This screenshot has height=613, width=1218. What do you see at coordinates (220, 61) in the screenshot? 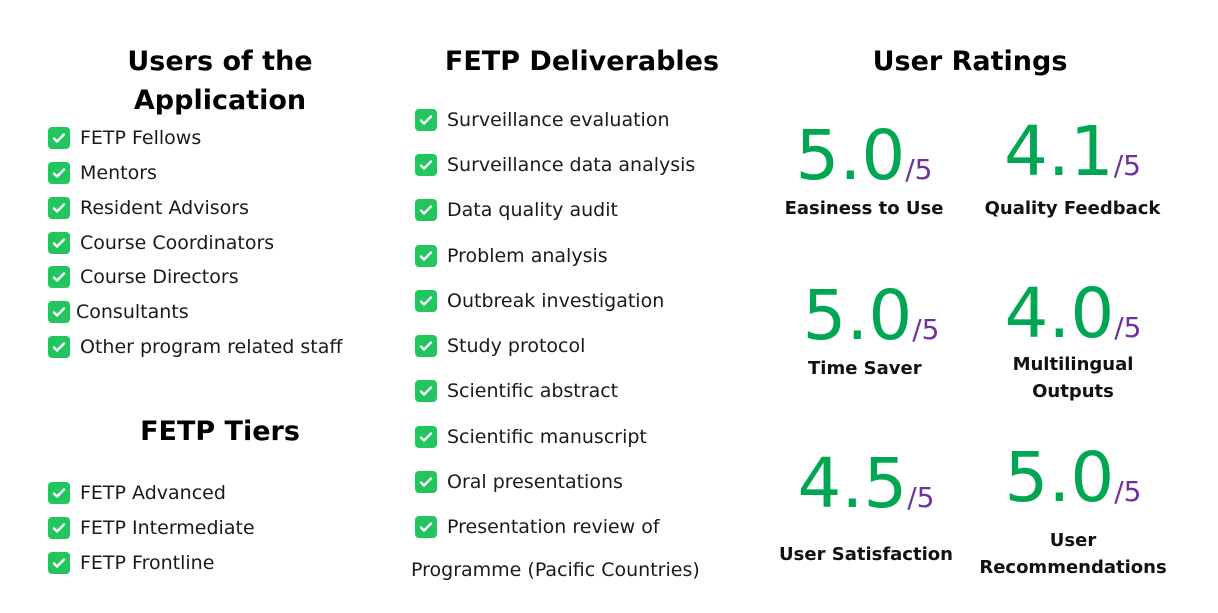
I see `users-heading-line1: Users of the` at bounding box center [220, 61].